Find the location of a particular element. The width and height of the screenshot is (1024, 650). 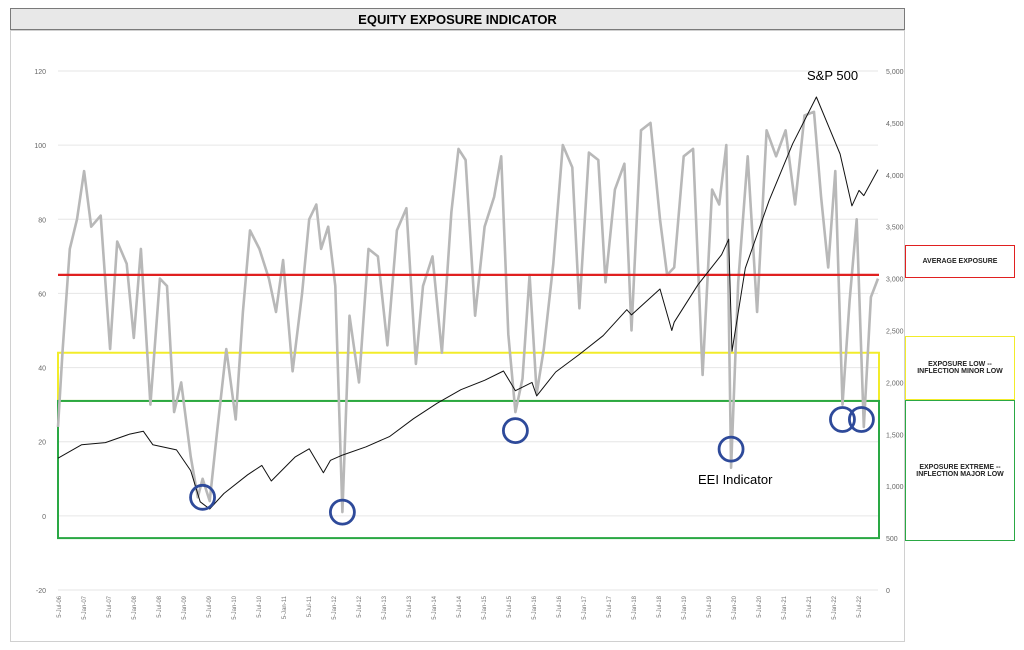

y-right-tick-label: 1,000 is located at coordinates (895, 487).